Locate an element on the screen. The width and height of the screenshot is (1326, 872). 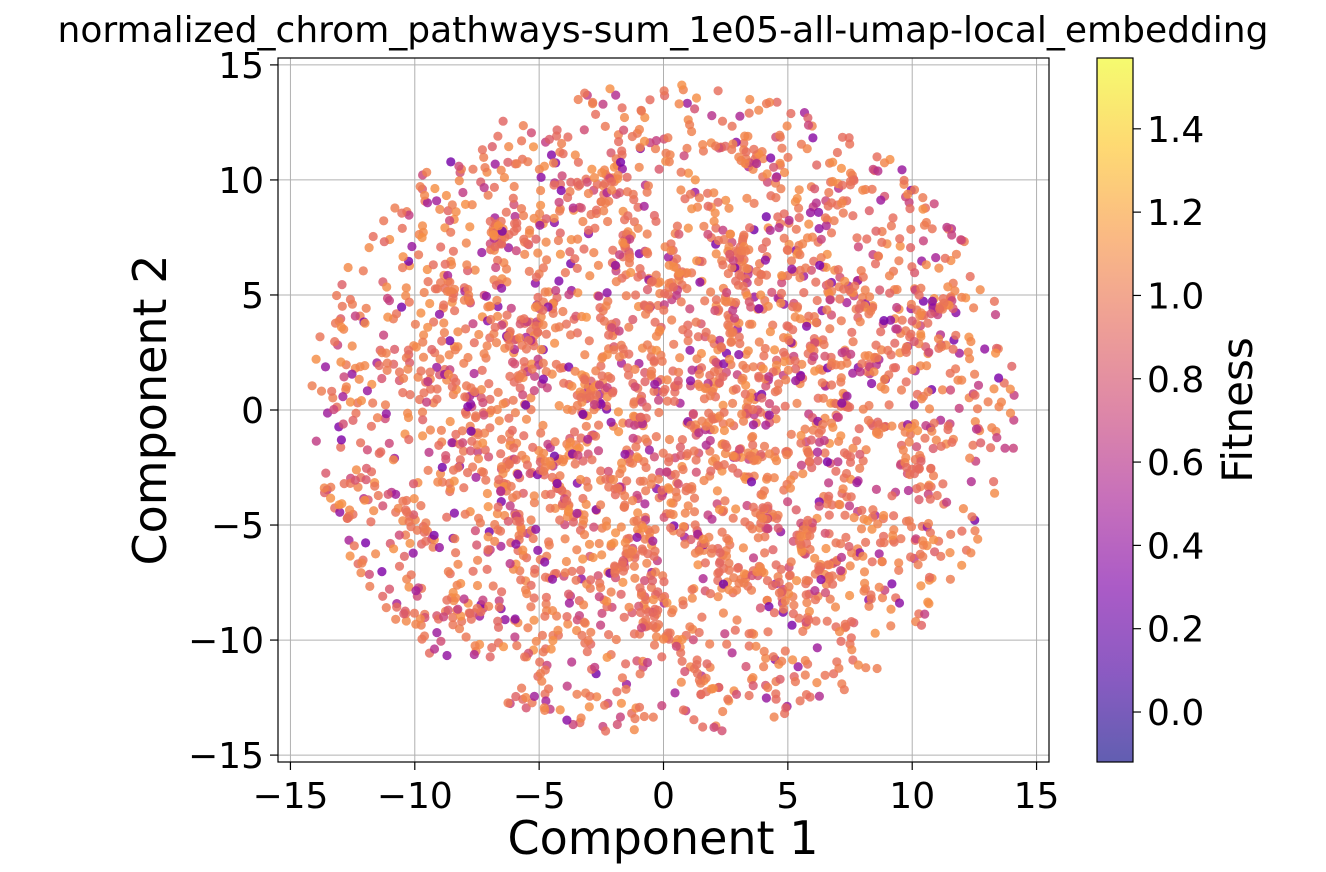
colorbar-tick-label-2: 0.4 is located at coordinates (1175, 546).